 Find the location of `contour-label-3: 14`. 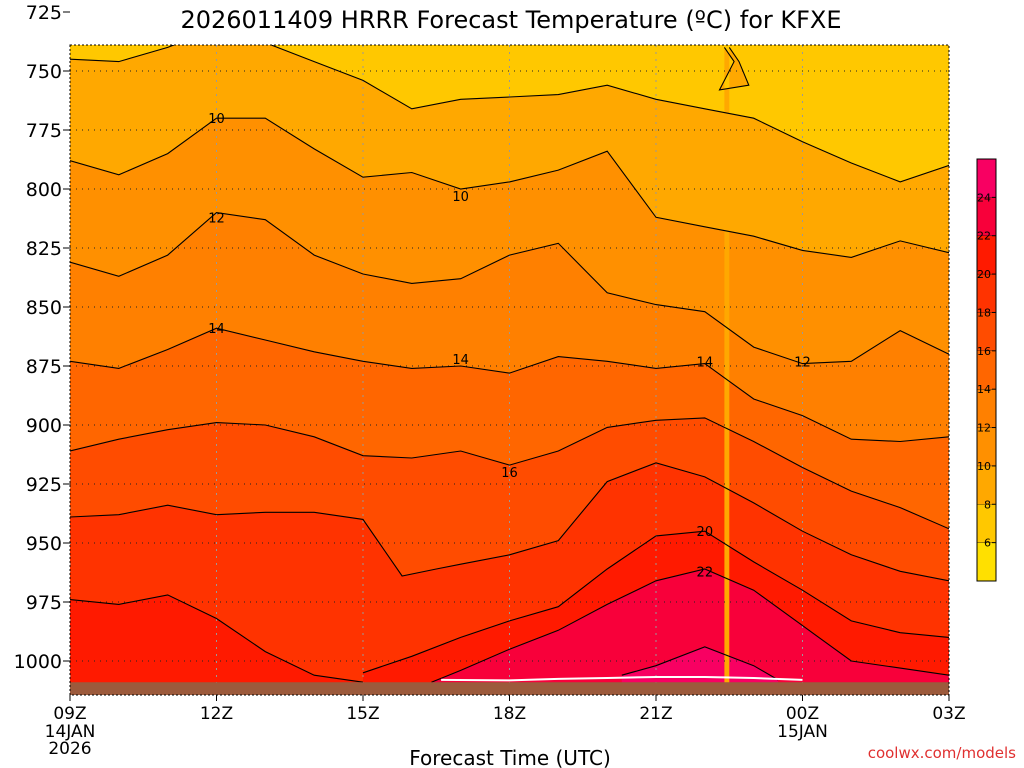

contour-label-3: 14 is located at coordinates (216, 329).